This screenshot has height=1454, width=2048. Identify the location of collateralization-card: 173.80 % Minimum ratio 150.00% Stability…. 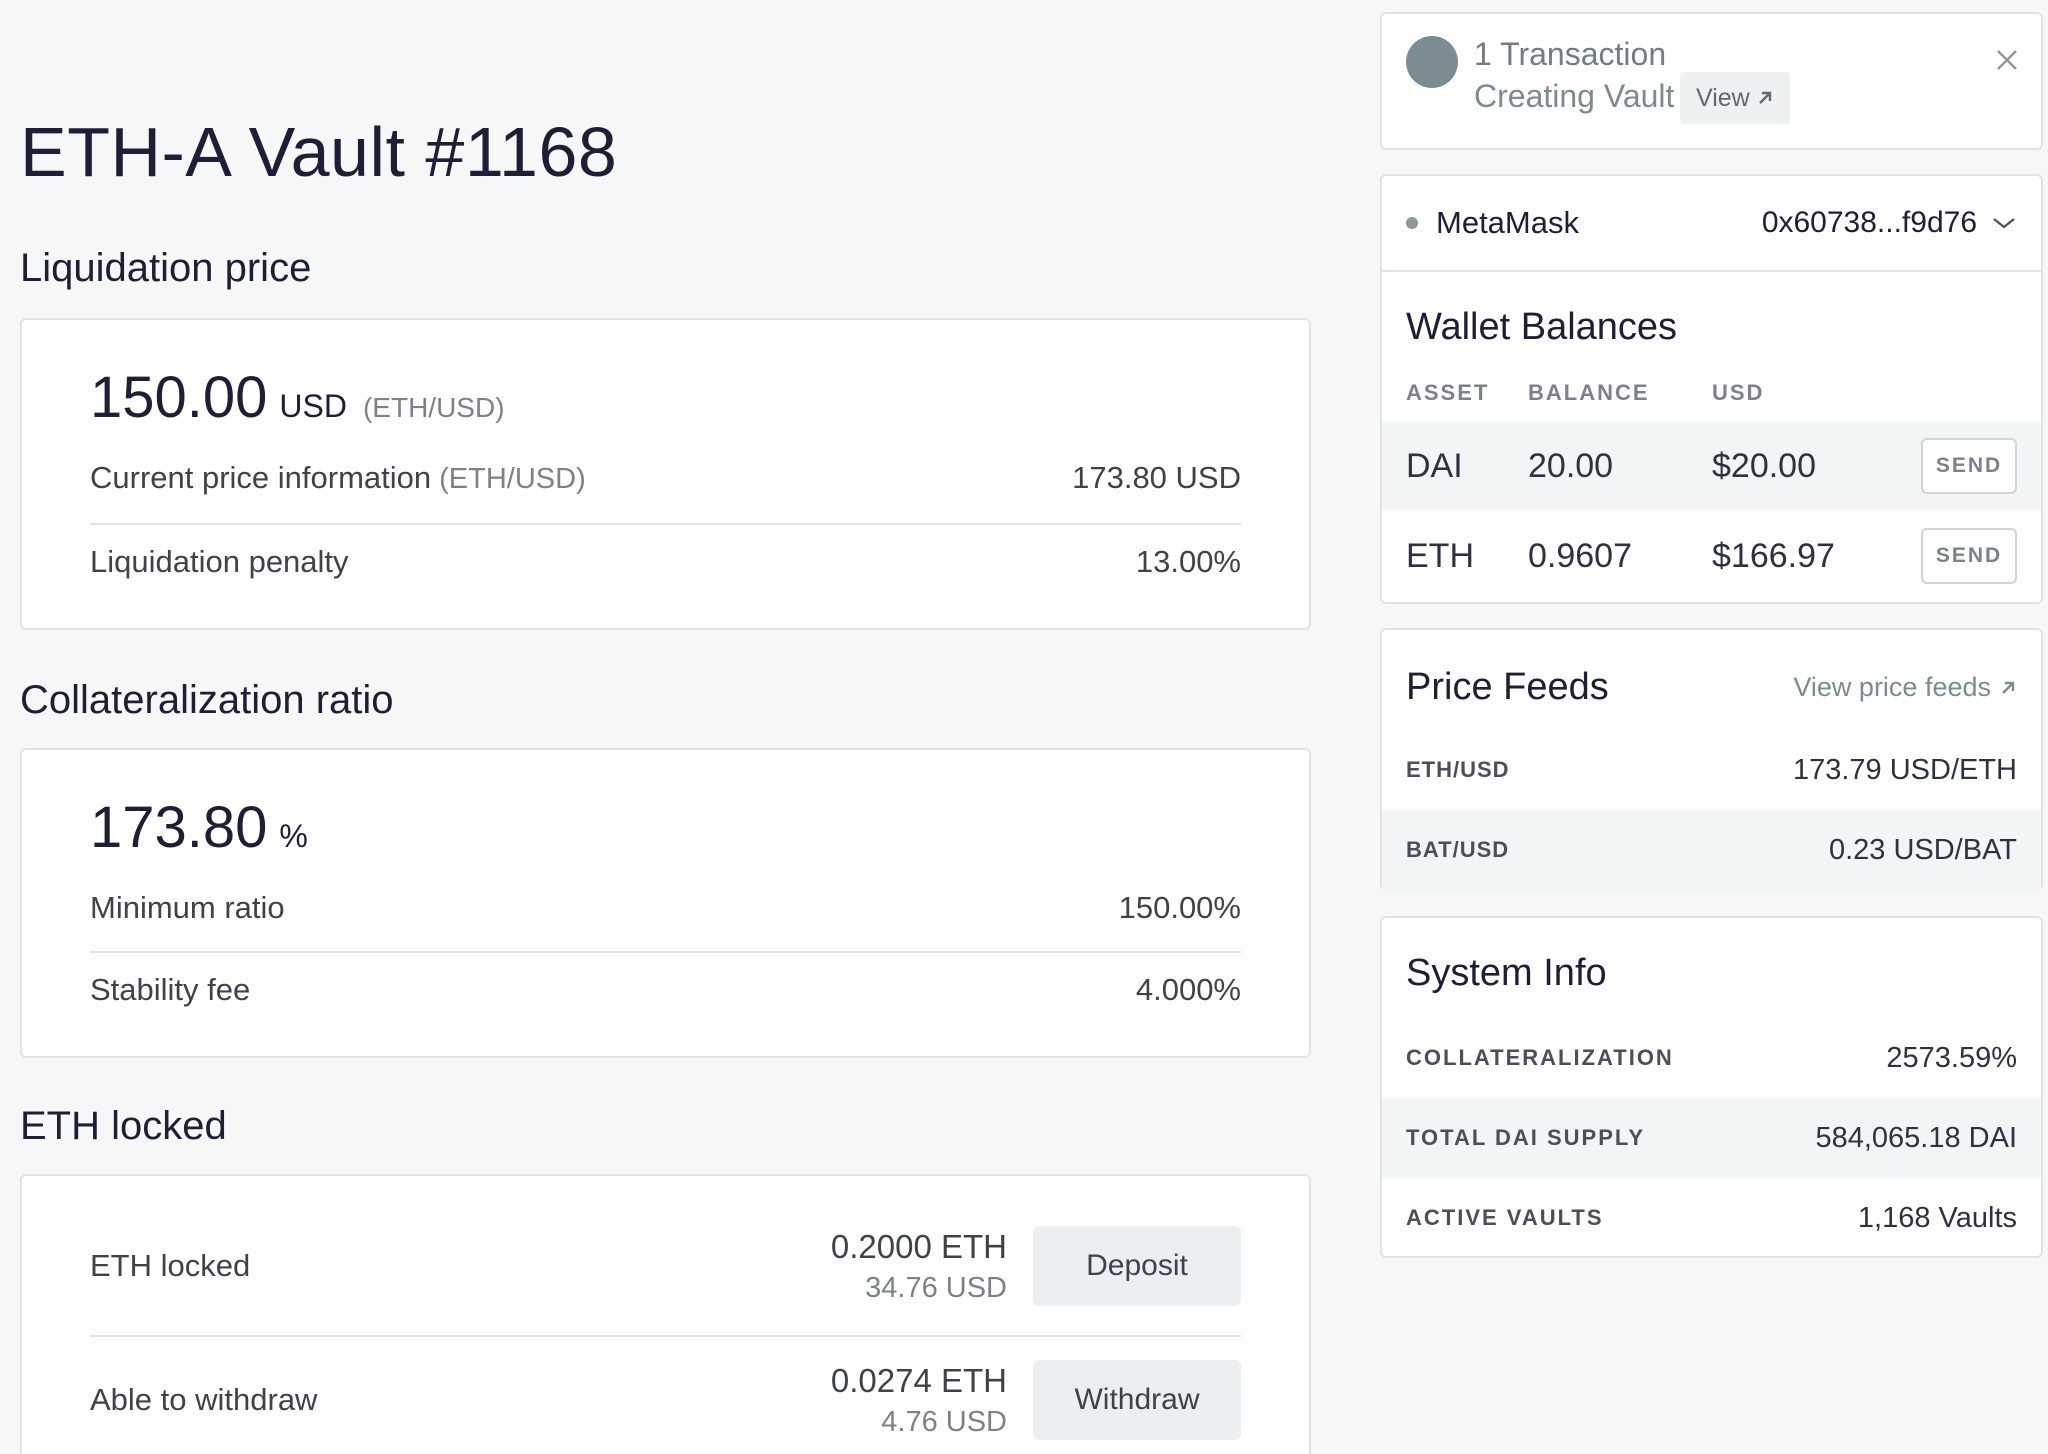
(665, 903).